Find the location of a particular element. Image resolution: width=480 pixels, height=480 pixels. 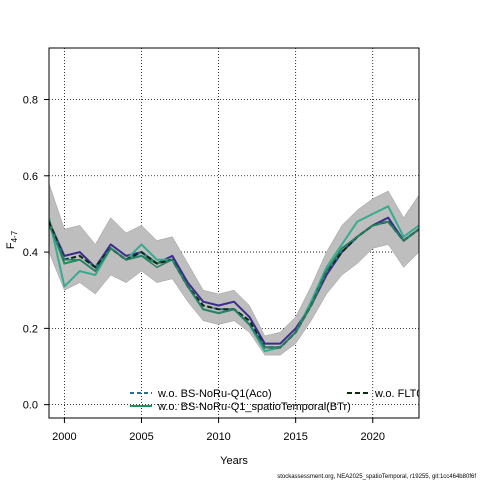

legend-label-2: w.o. FLT0 is located at coordinates (398, 394).